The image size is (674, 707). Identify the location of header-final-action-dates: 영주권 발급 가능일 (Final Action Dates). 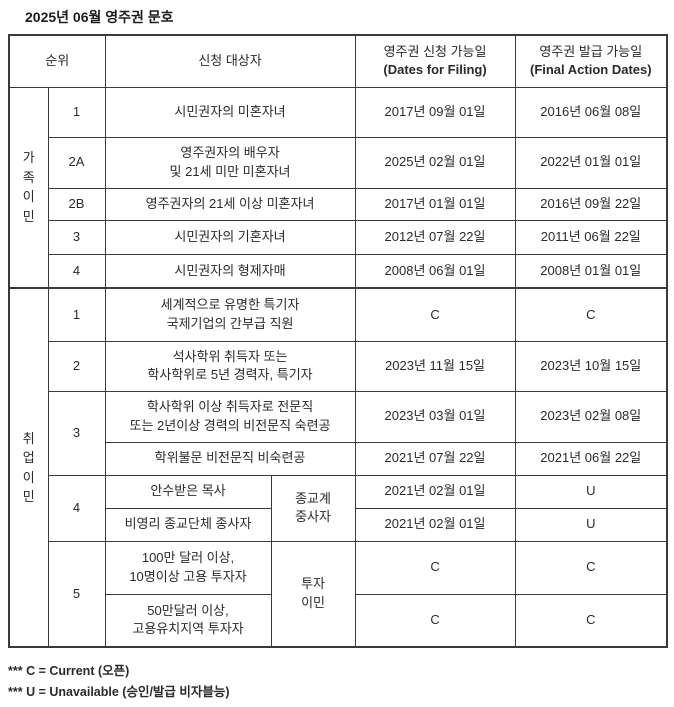
(591, 61).